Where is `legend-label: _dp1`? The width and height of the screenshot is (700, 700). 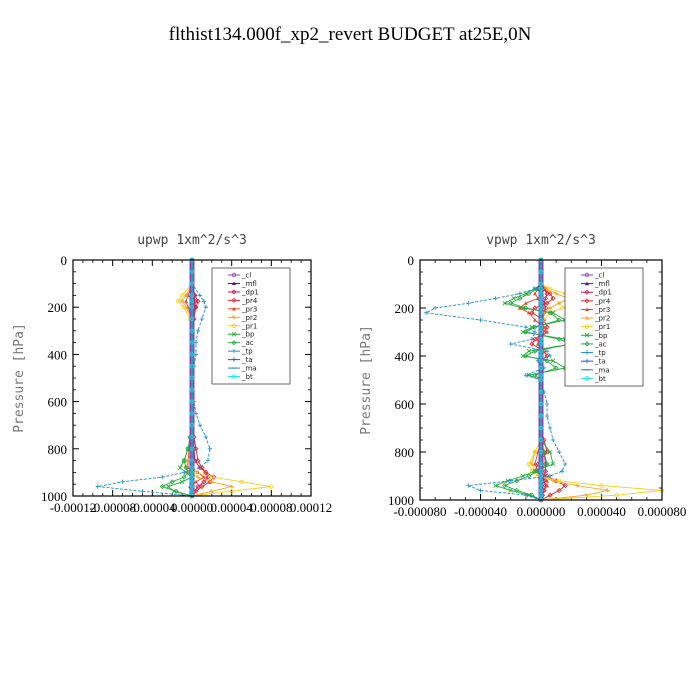 legend-label: _dp1 is located at coordinates (603, 293).